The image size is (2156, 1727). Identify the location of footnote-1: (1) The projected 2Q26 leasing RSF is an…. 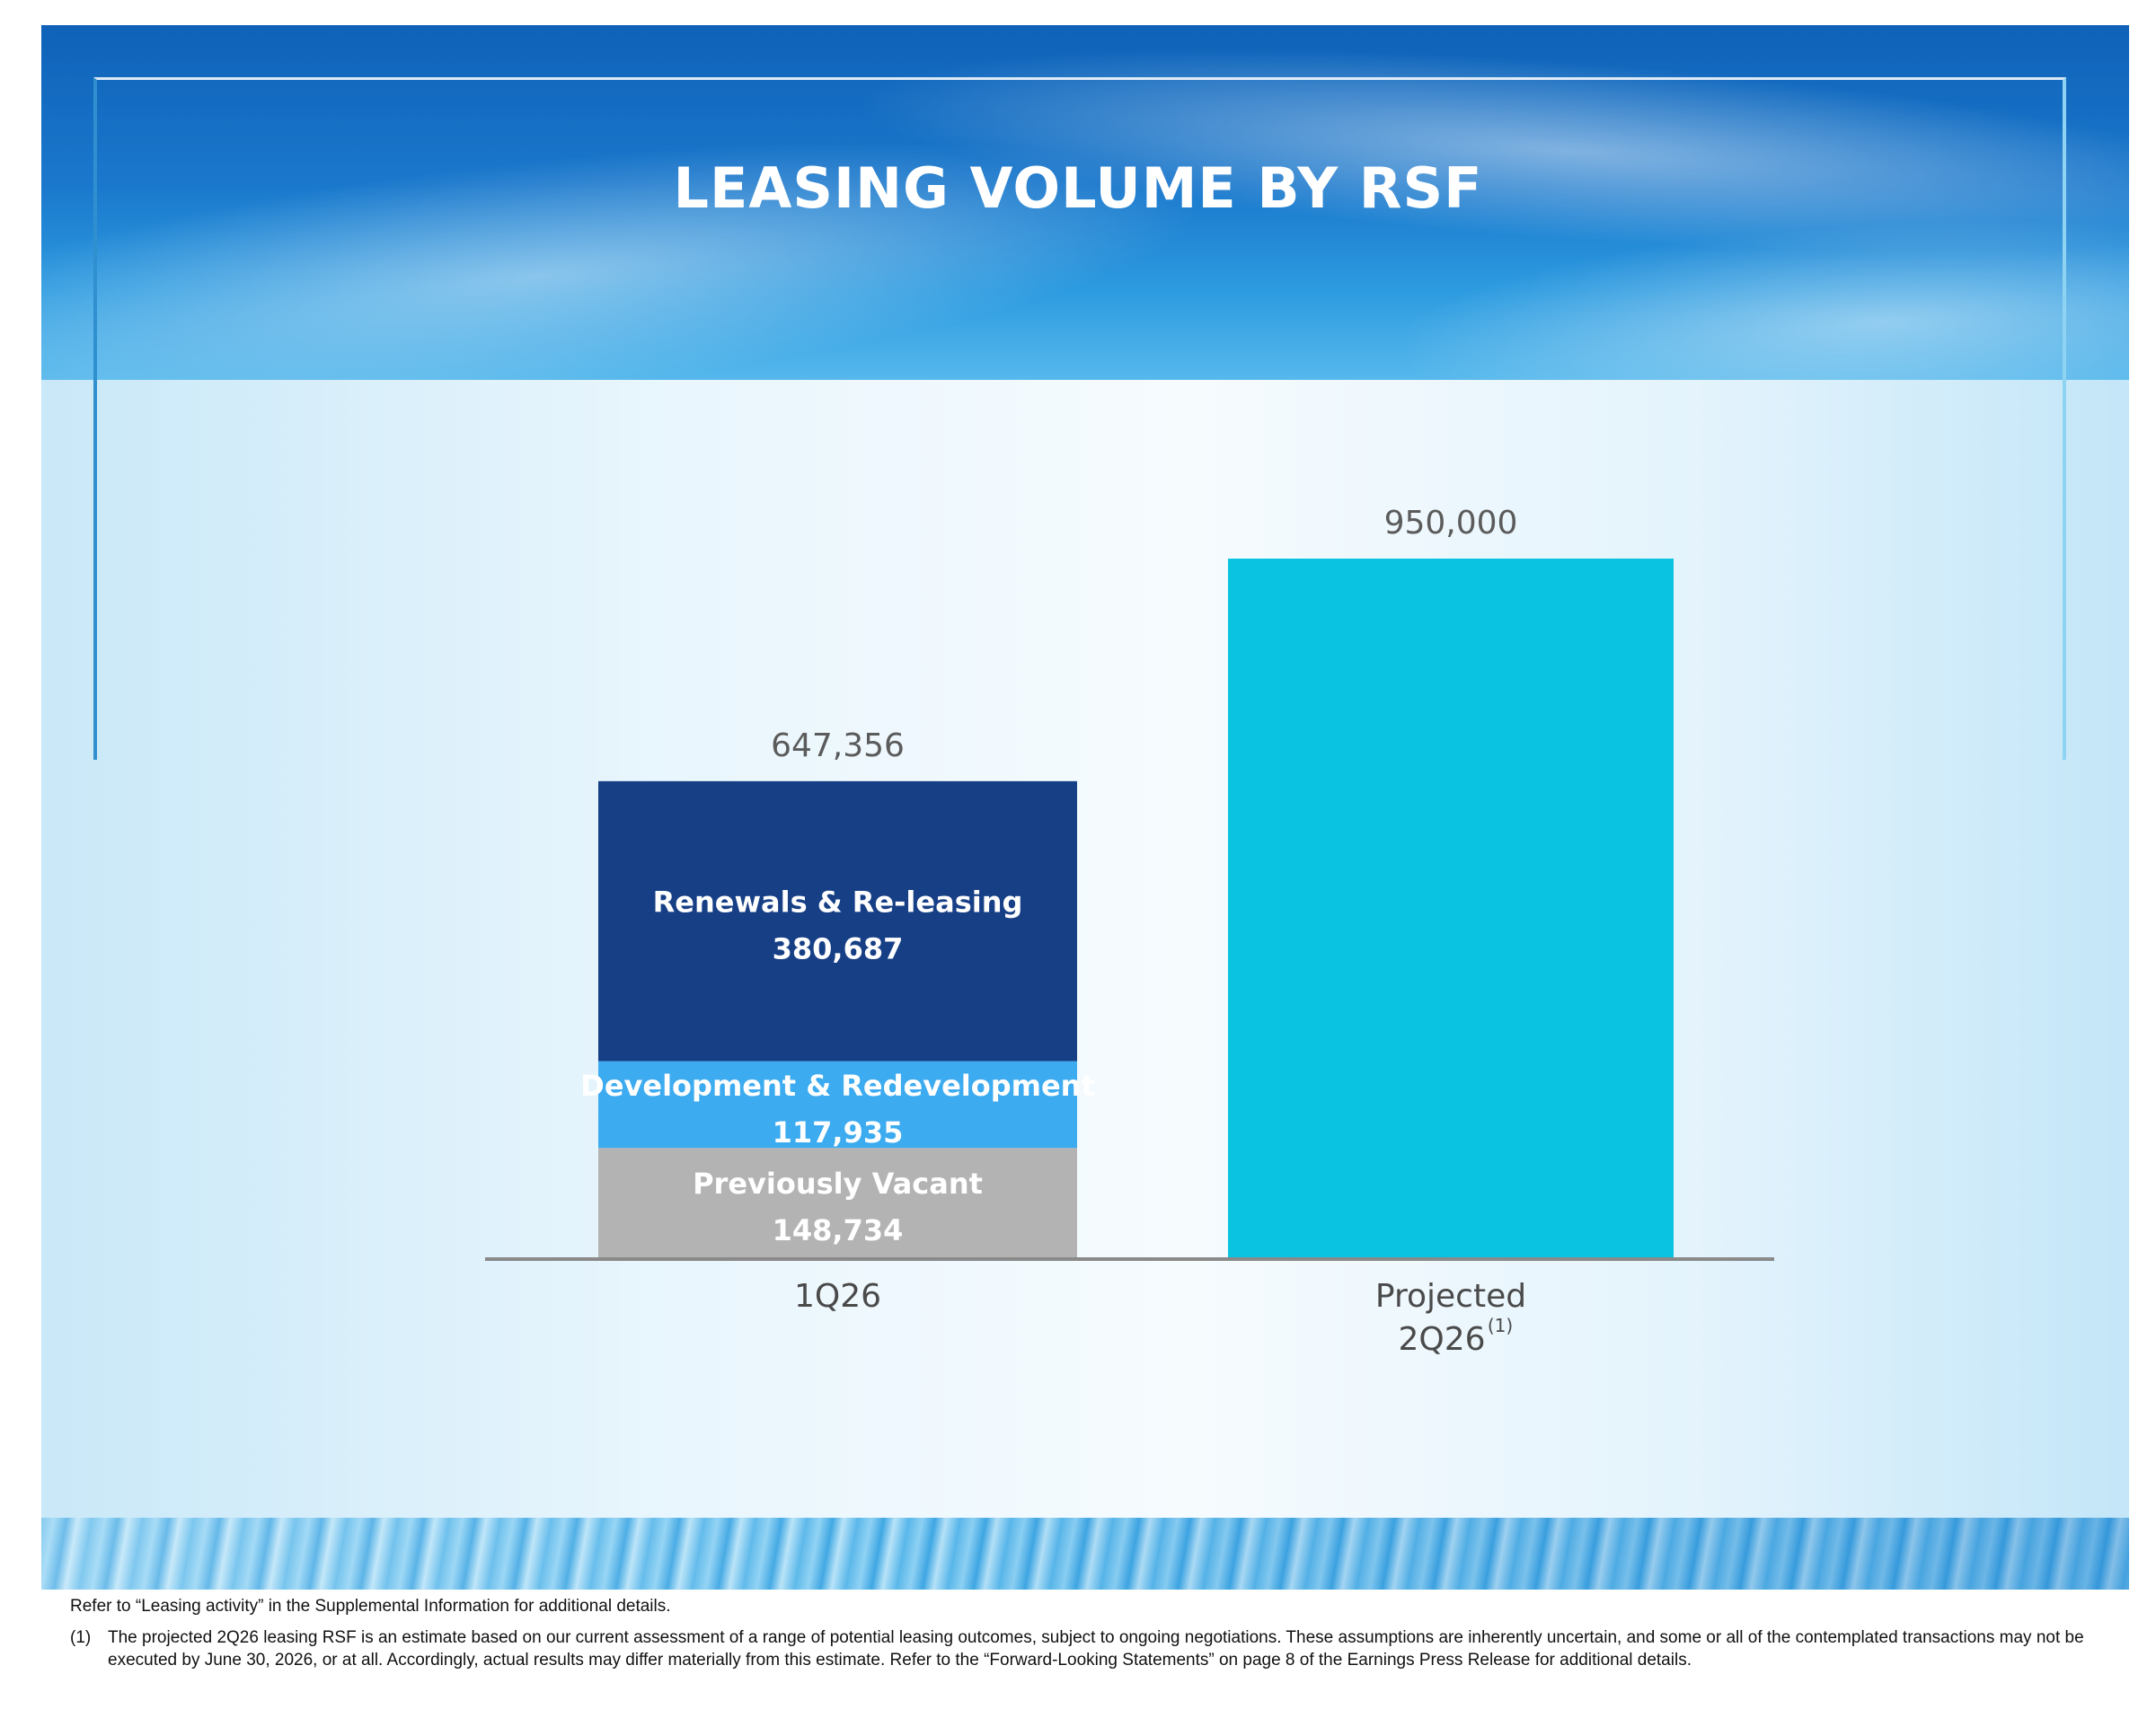
(1080, 1648).